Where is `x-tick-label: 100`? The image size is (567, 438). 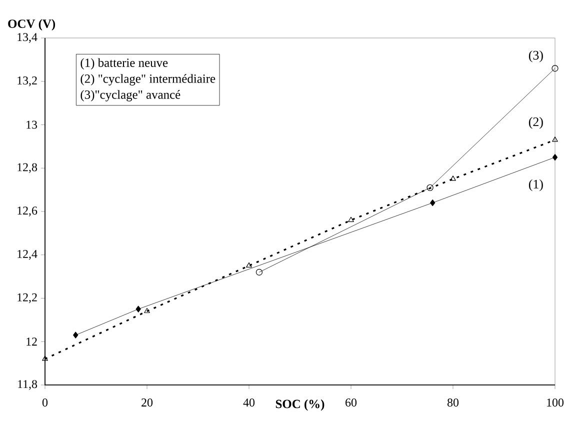 x-tick-label: 100 is located at coordinates (555, 402).